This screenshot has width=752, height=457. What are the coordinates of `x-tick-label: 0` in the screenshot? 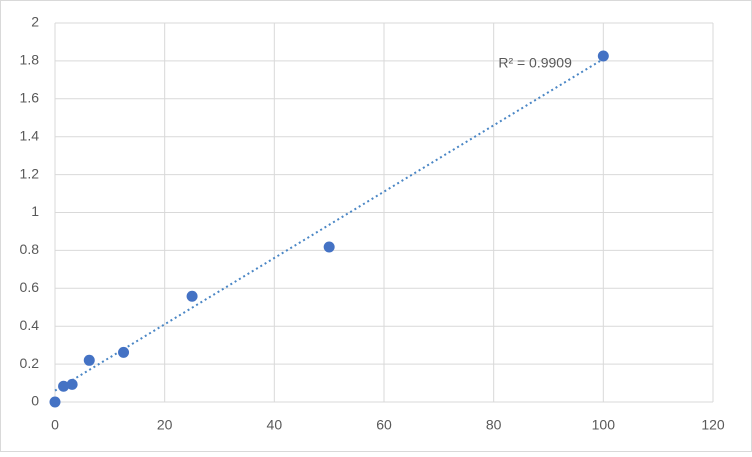 It's located at (55, 425).